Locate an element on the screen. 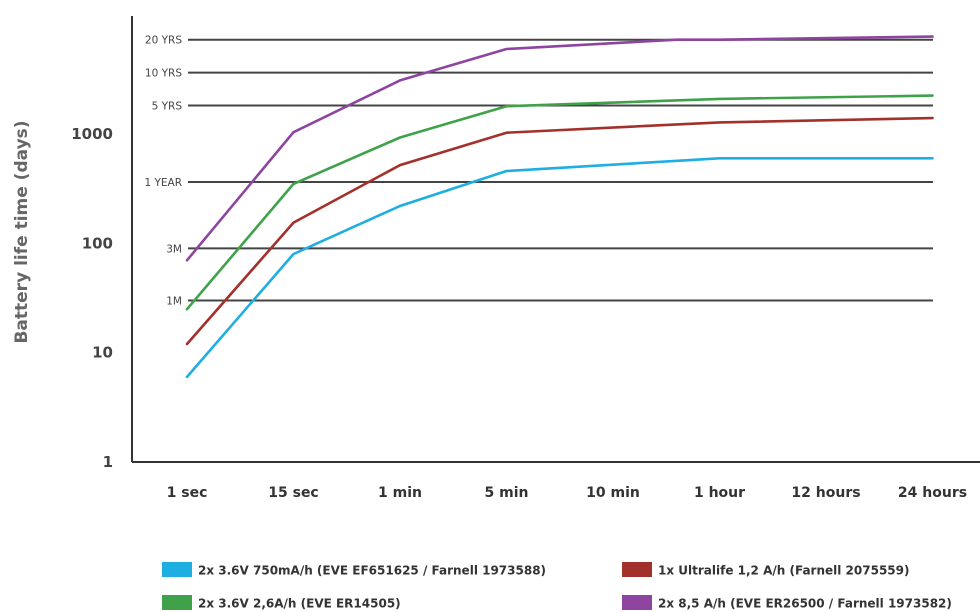 The height and width of the screenshot is (612, 980). y-tick-label-2: 100 is located at coordinates (97, 243).